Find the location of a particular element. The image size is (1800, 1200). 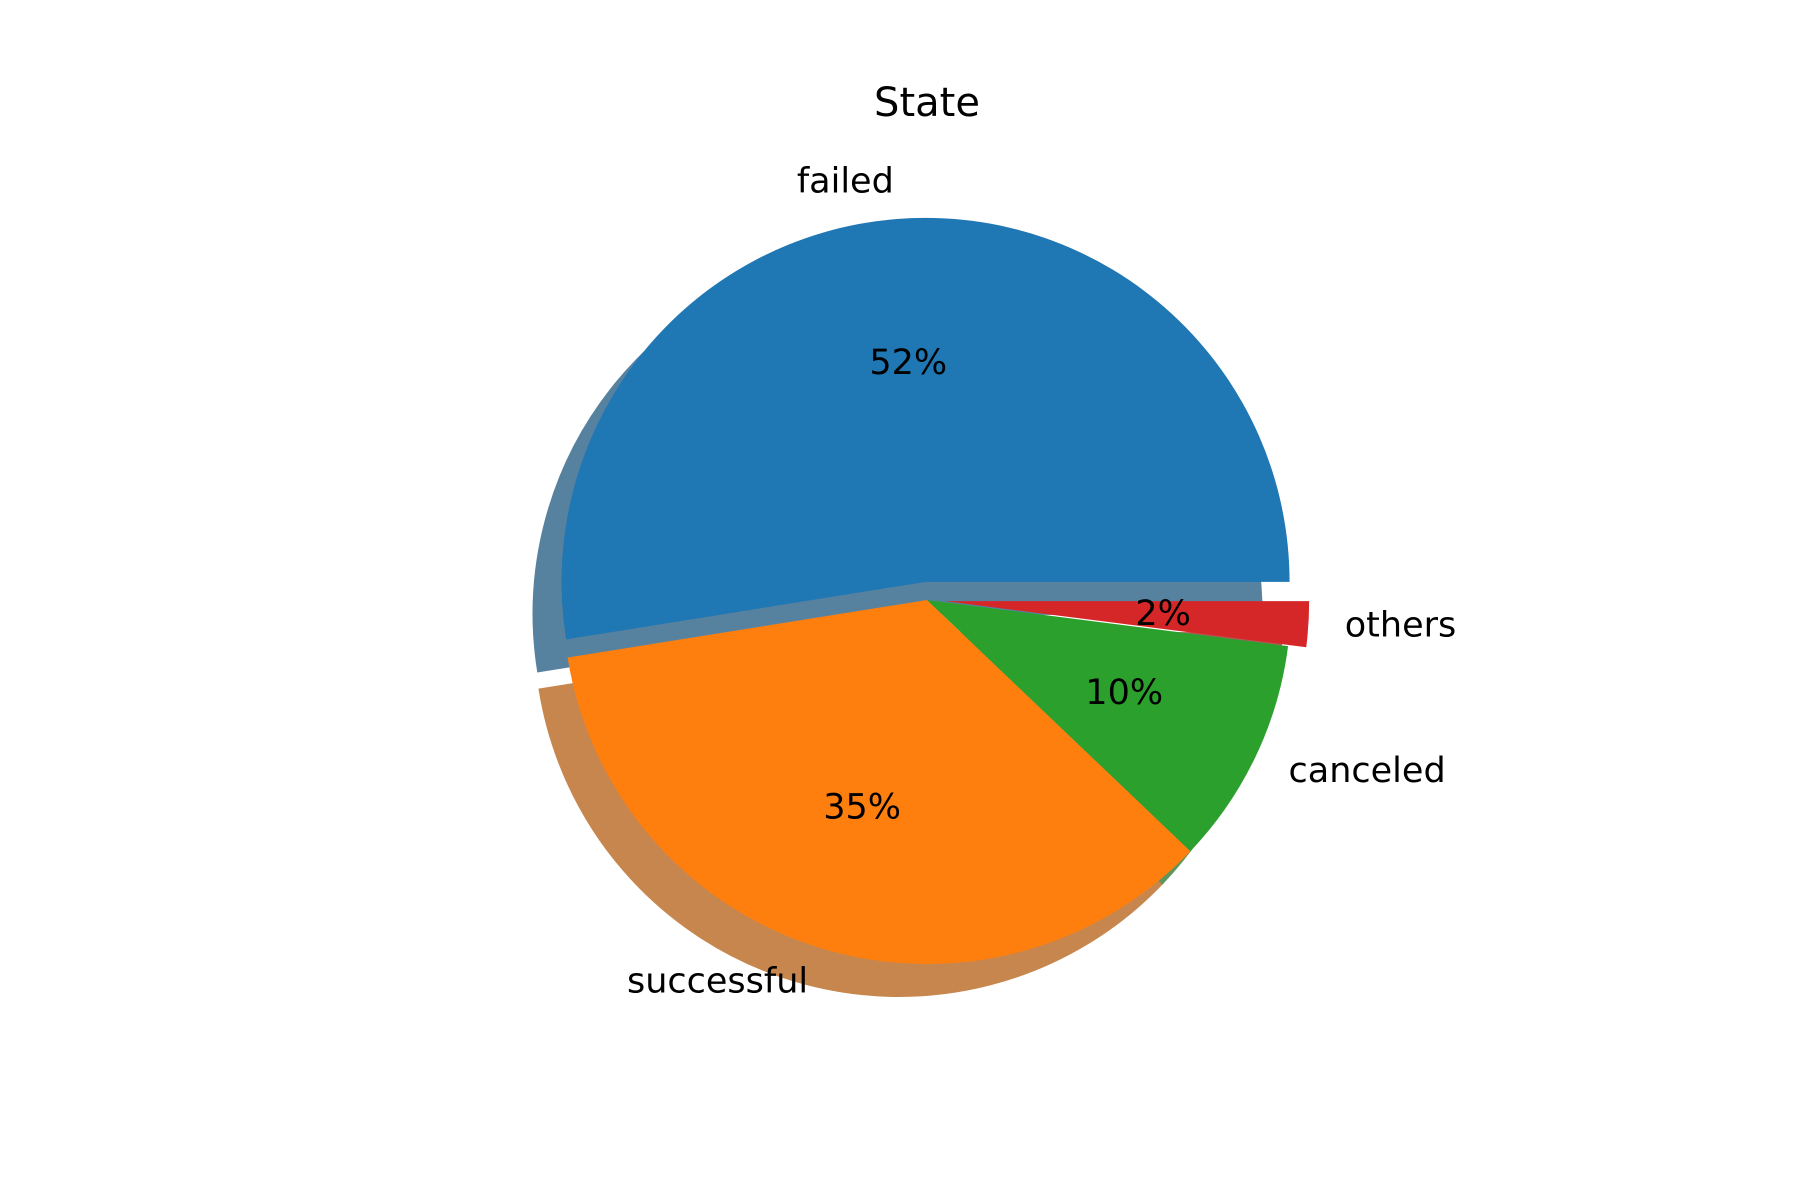

slice-successful is located at coordinates (879, 782).